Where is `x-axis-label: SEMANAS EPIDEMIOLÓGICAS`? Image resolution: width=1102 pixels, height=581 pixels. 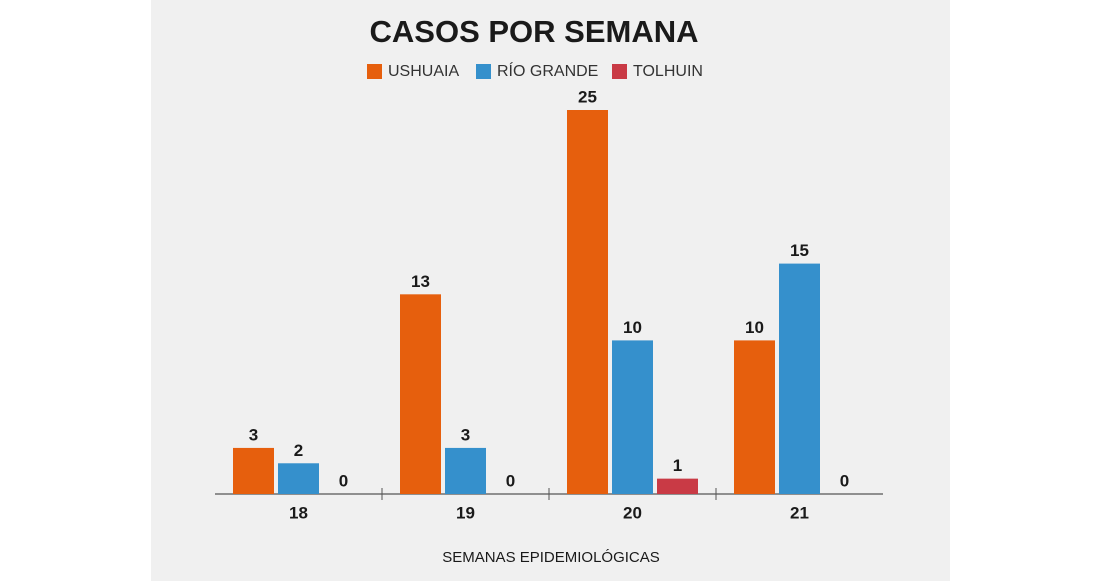 x-axis-label: SEMANAS EPIDEMIOLÓGICAS is located at coordinates (551, 557).